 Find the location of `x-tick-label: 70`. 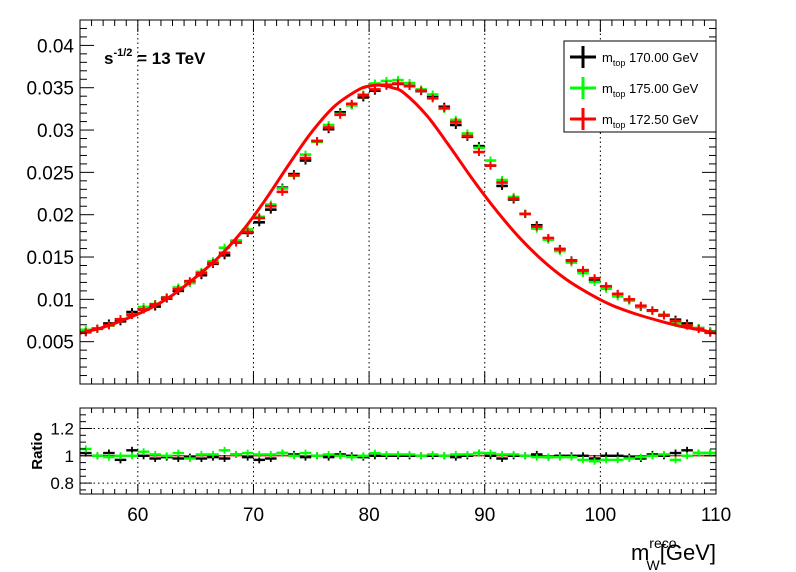

x-tick-label: 70 is located at coordinates (253, 515).